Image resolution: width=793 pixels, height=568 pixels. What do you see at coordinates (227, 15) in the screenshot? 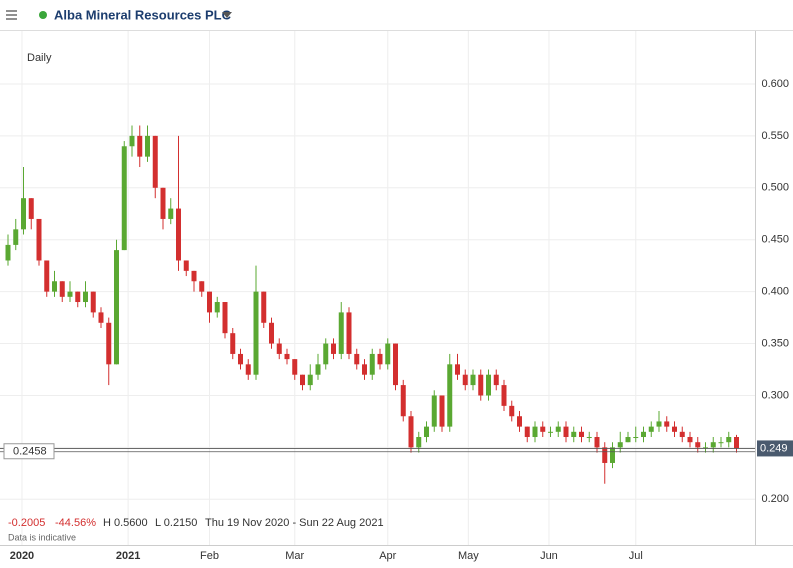
I see `dropdown-arrow` at bounding box center [227, 15].